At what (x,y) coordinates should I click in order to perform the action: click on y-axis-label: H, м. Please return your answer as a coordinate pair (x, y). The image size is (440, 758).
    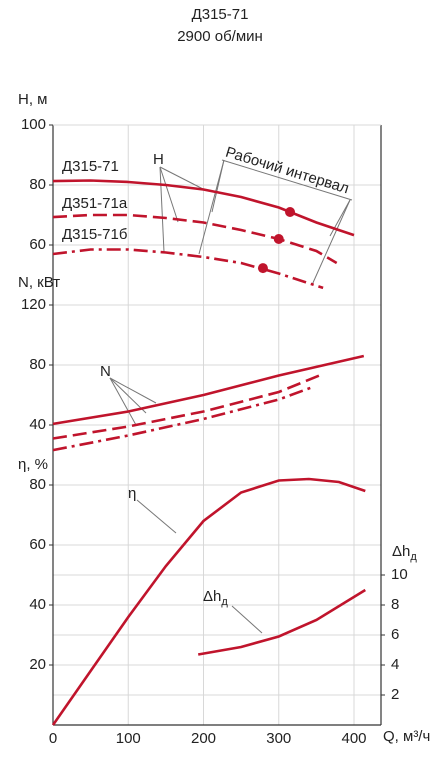
    Looking at the image, I should click on (32, 99).